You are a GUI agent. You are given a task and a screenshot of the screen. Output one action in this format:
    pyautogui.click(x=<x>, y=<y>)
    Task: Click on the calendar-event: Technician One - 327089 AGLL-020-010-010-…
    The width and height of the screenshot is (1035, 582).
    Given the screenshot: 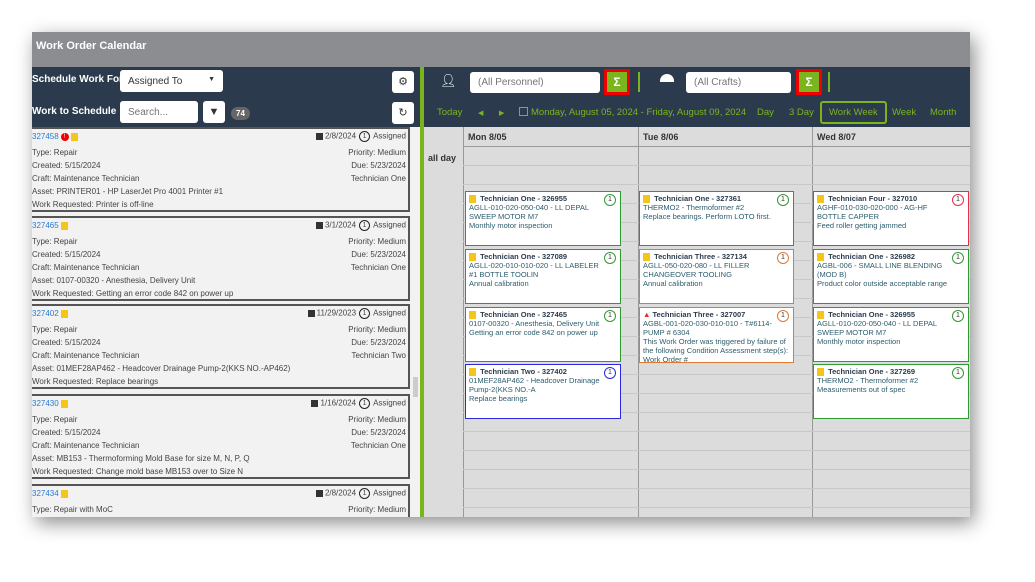 What is the action you would take?
    pyautogui.click(x=543, y=276)
    